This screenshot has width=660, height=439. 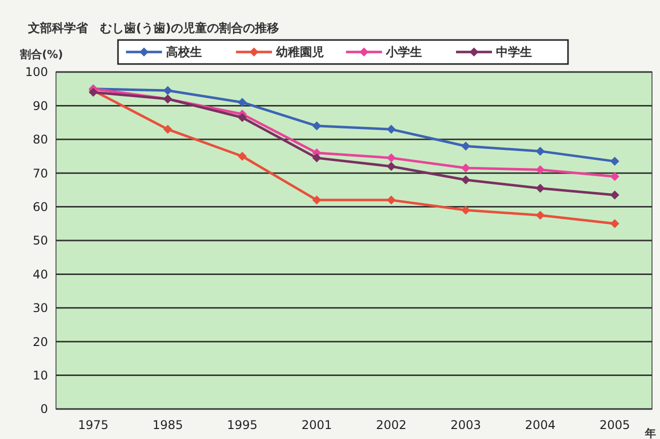 I want to click on x-tick-label: 2001, so click(x=316, y=425).